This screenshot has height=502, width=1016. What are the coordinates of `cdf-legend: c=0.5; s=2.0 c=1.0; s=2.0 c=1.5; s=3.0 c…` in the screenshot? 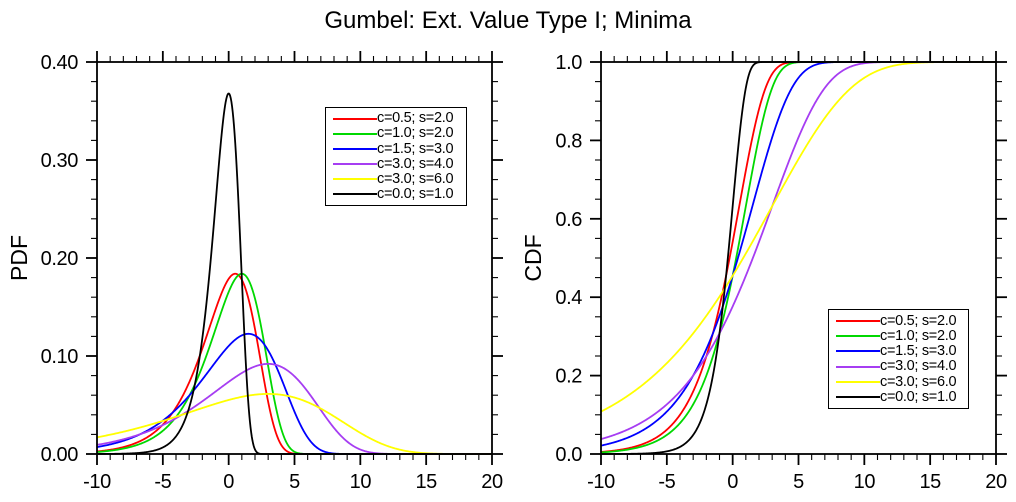 It's located at (898, 359).